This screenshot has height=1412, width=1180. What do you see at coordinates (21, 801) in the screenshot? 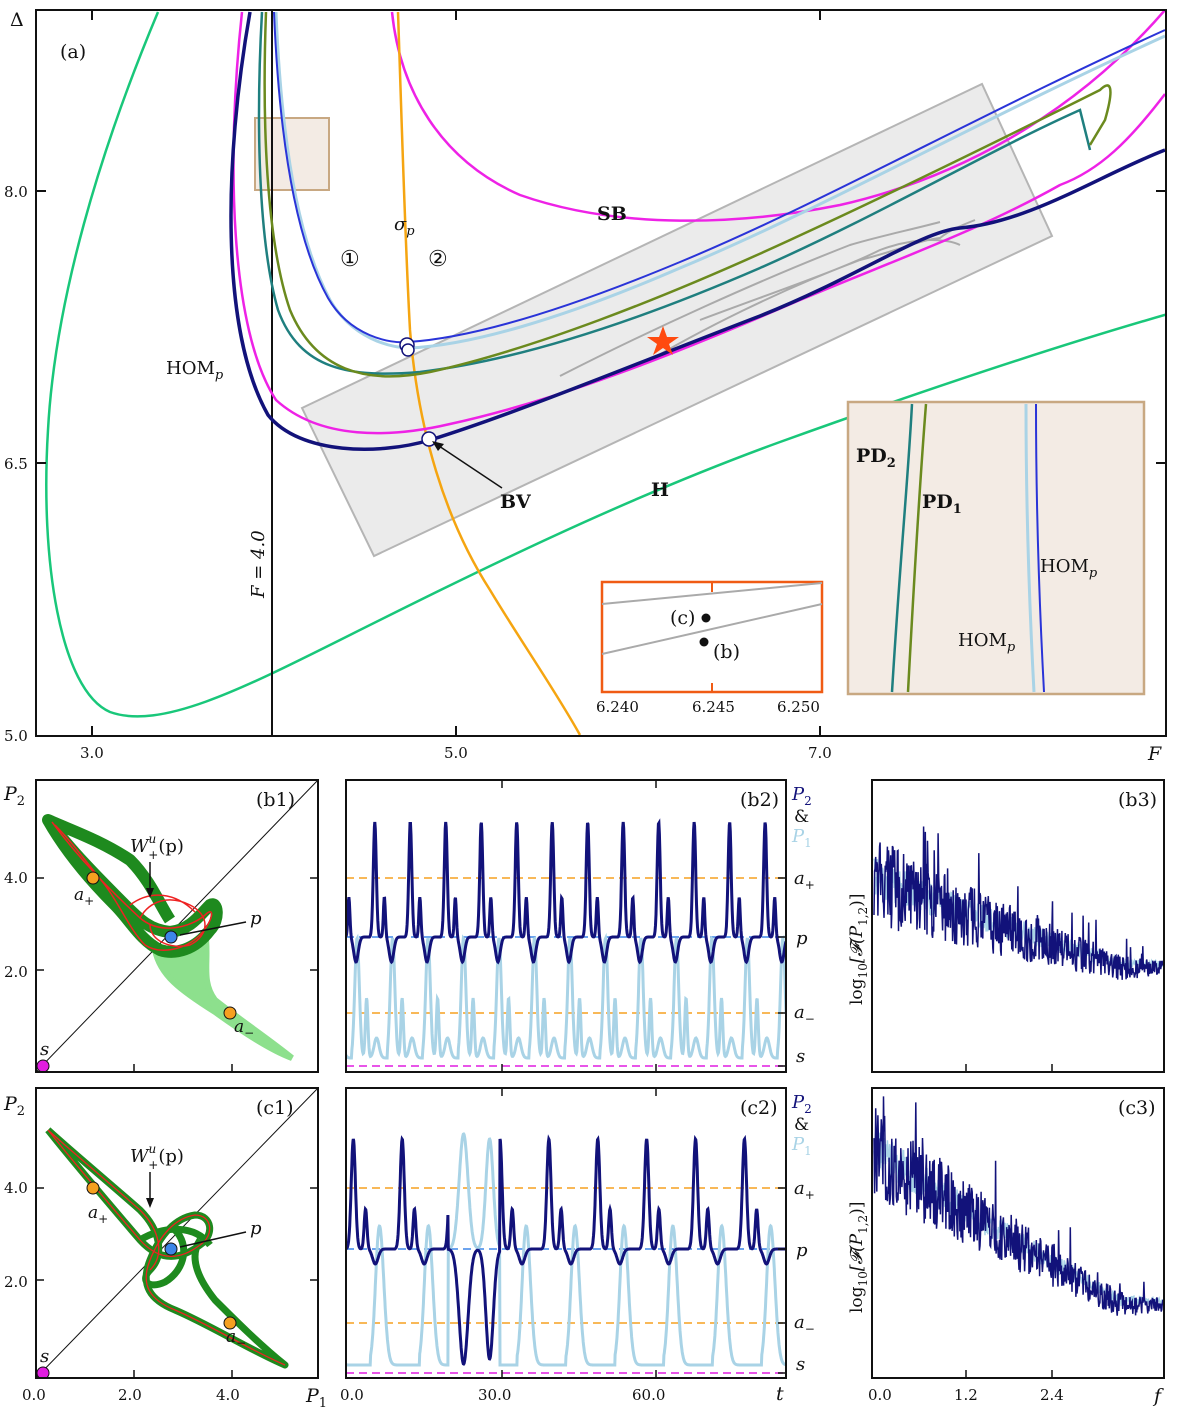
I see `b1-ylabel-sub: 2` at bounding box center [21, 801].